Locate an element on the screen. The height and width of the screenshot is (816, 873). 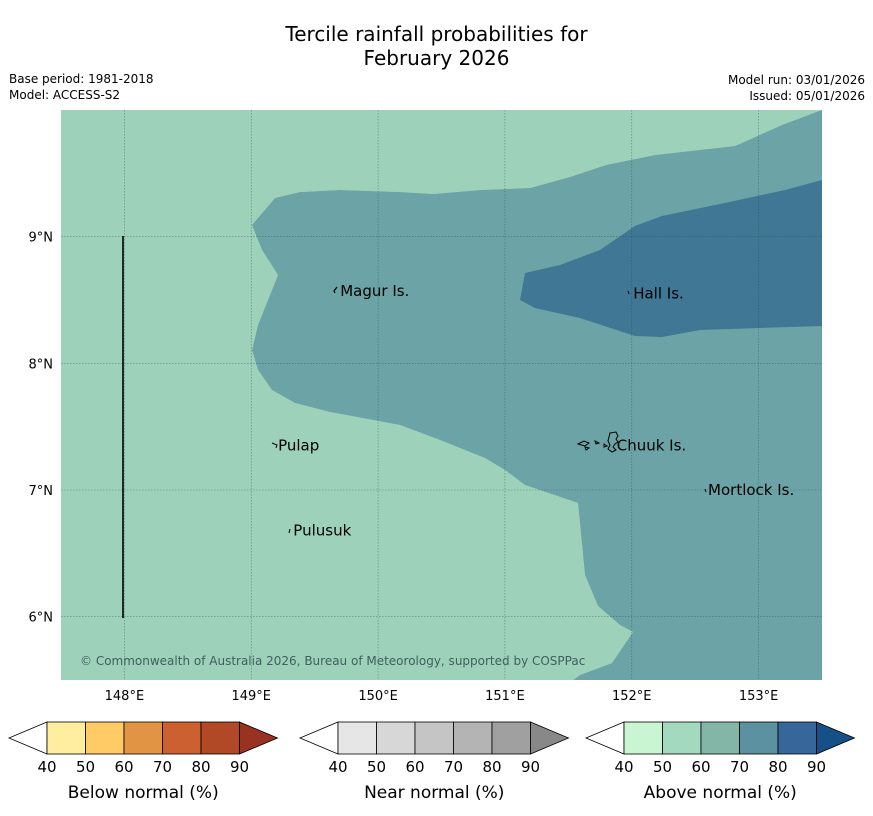
place-label: Hall Is. is located at coordinates (658, 294).